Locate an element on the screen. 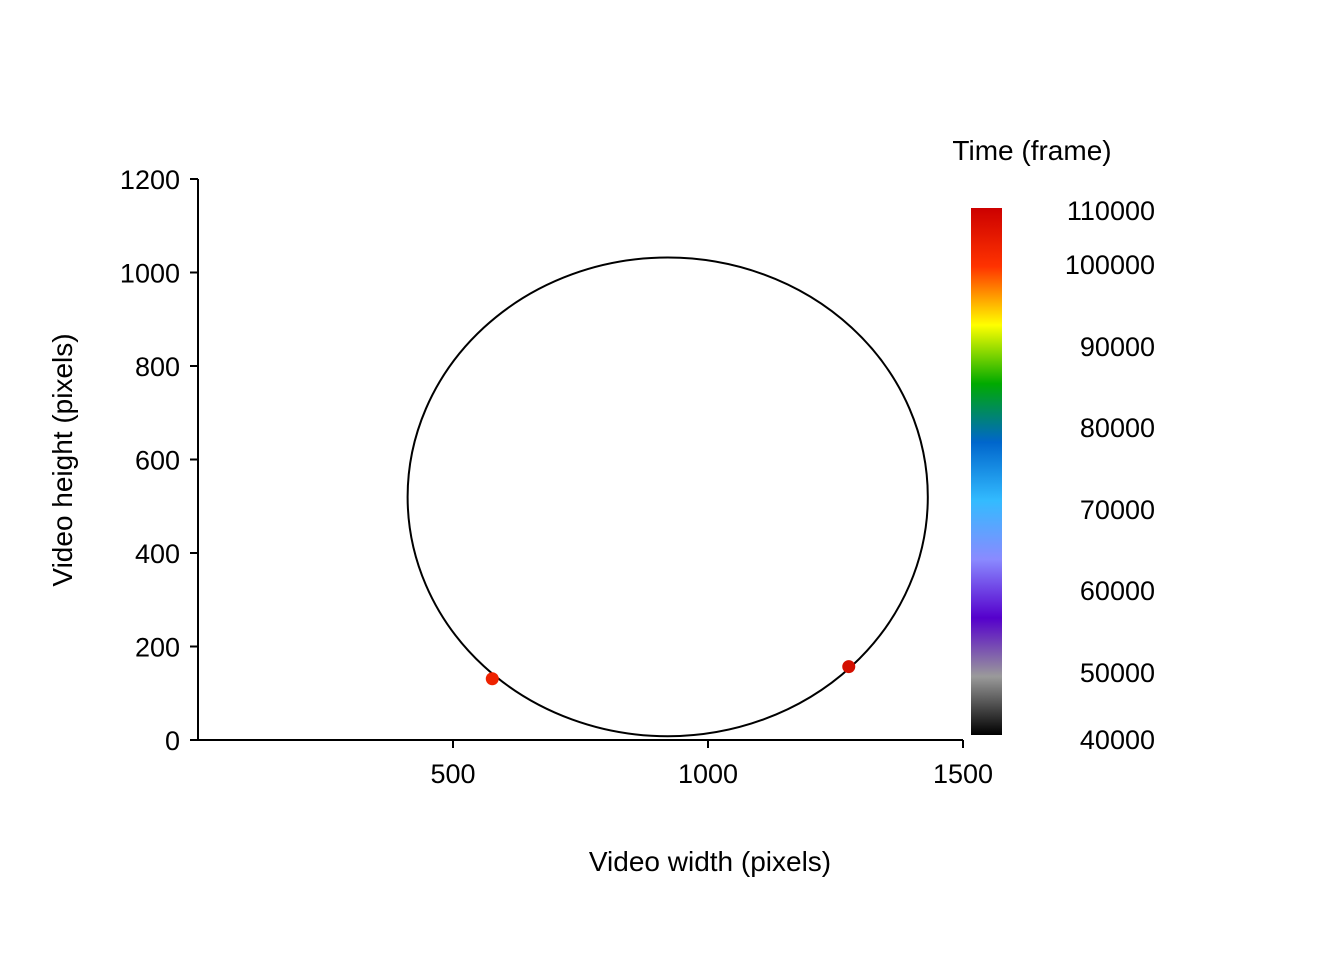 The height and width of the screenshot is (960, 1344). x-tick-label: 1500 is located at coordinates (963, 774).